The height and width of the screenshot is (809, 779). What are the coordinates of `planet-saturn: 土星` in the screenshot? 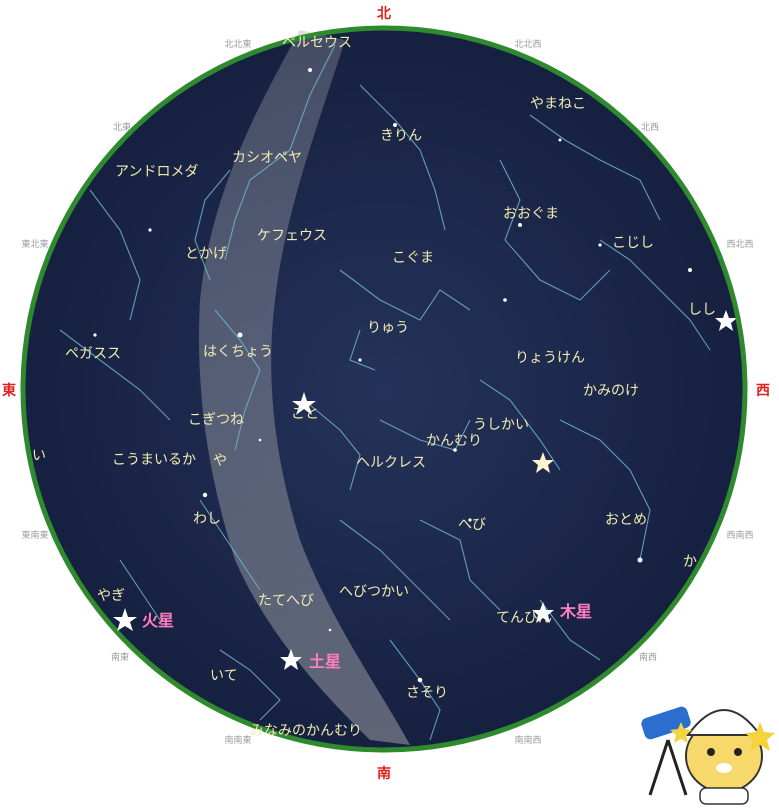 It's located at (310, 660).